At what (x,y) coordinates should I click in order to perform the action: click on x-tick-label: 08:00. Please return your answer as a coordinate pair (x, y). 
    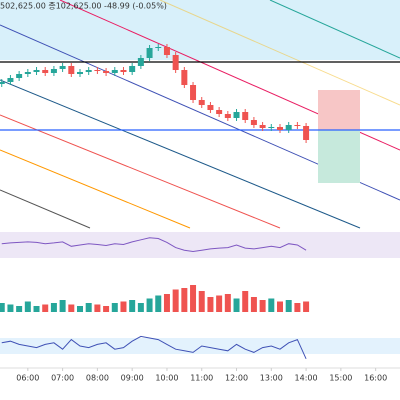
    Looking at the image, I should click on (97, 378).